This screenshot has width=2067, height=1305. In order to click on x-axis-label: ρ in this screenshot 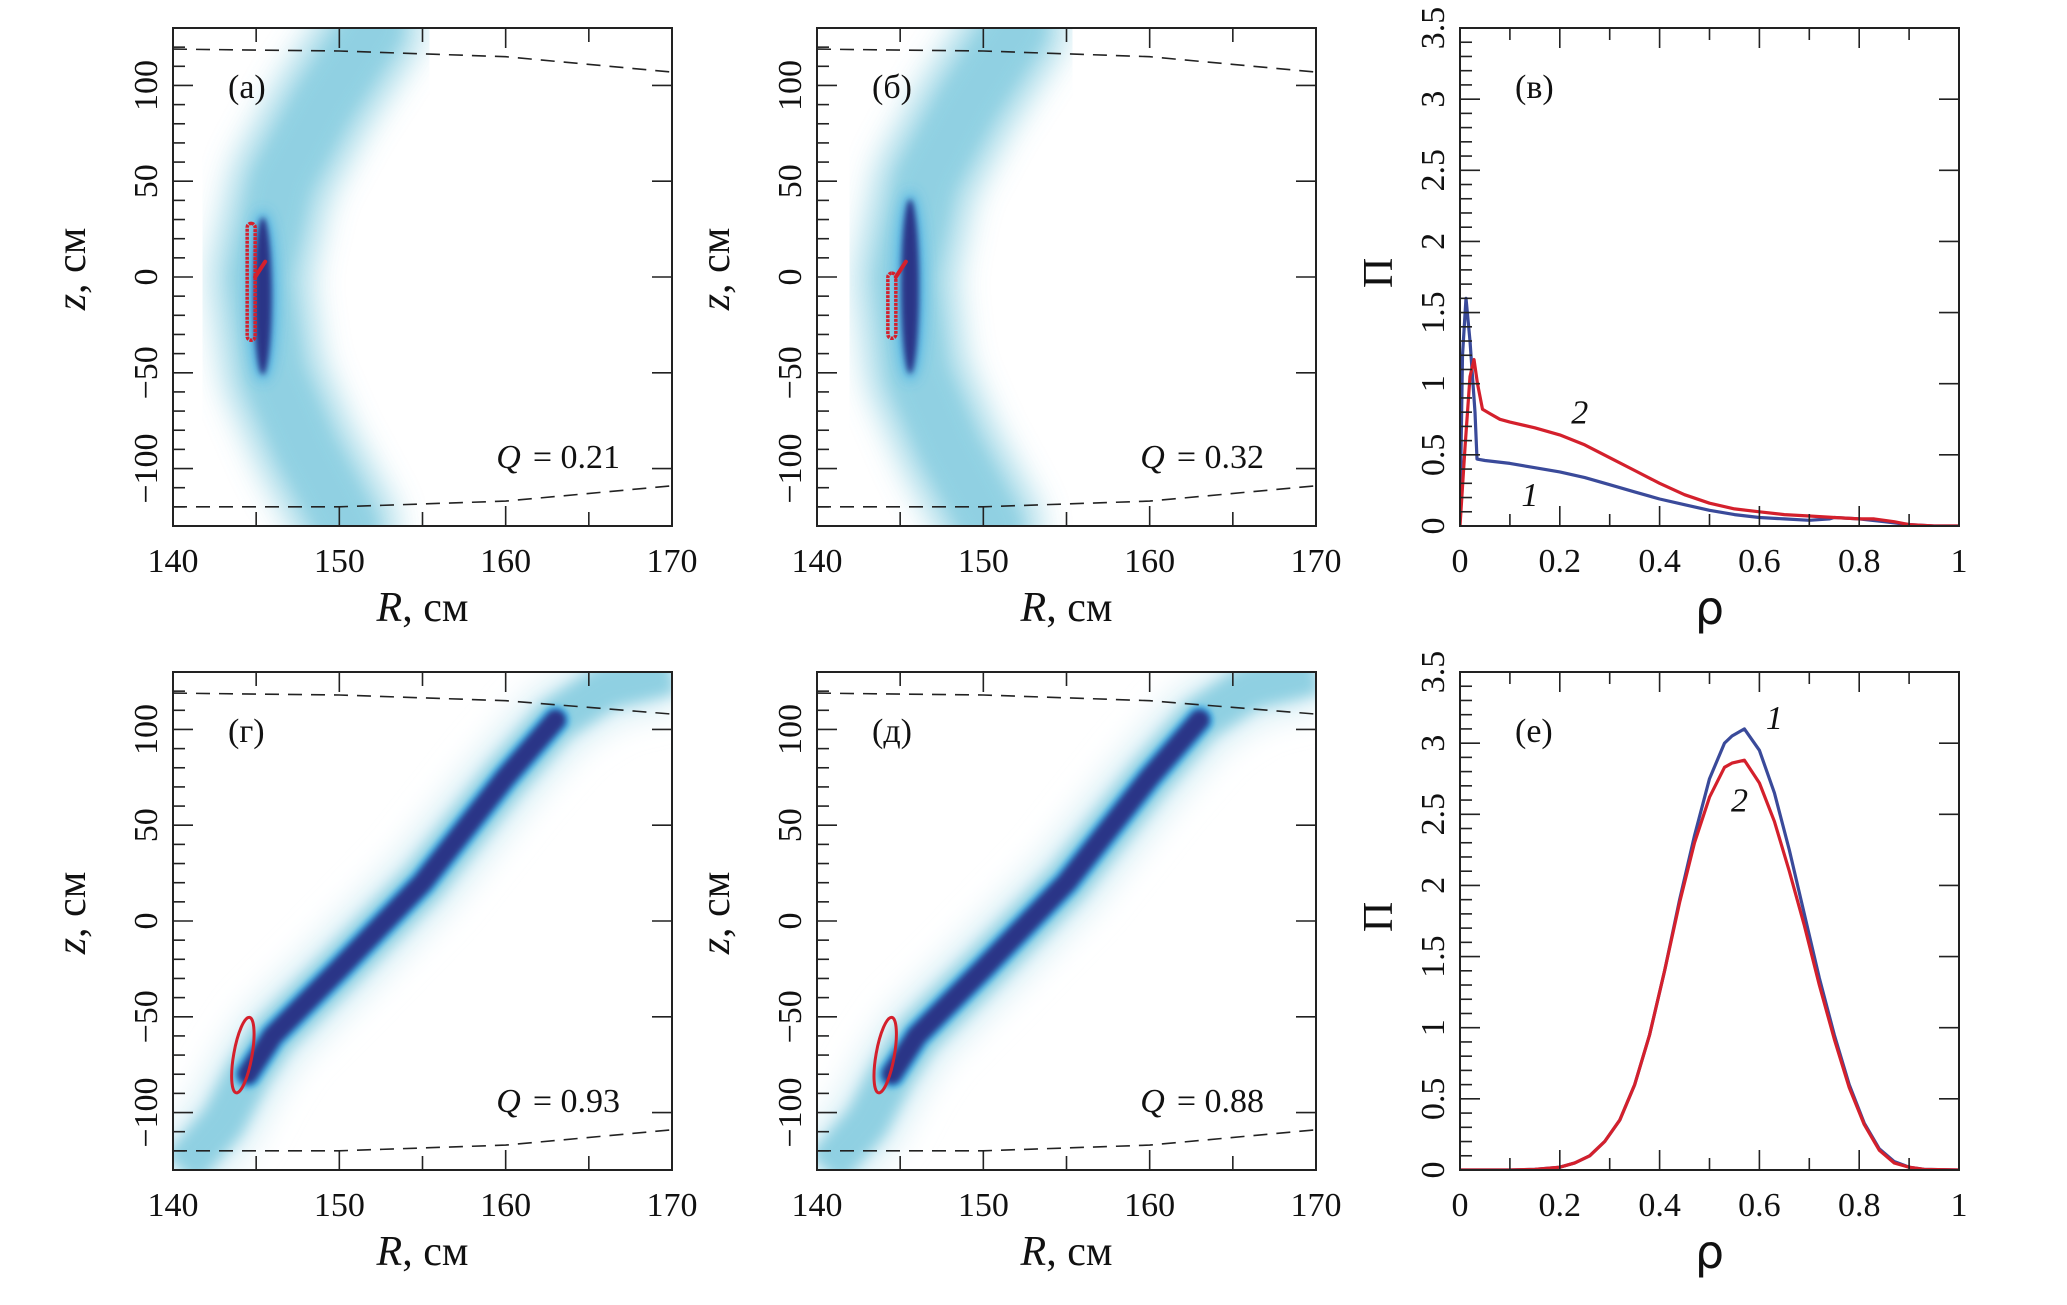, I will do `click(1709, 608)`.